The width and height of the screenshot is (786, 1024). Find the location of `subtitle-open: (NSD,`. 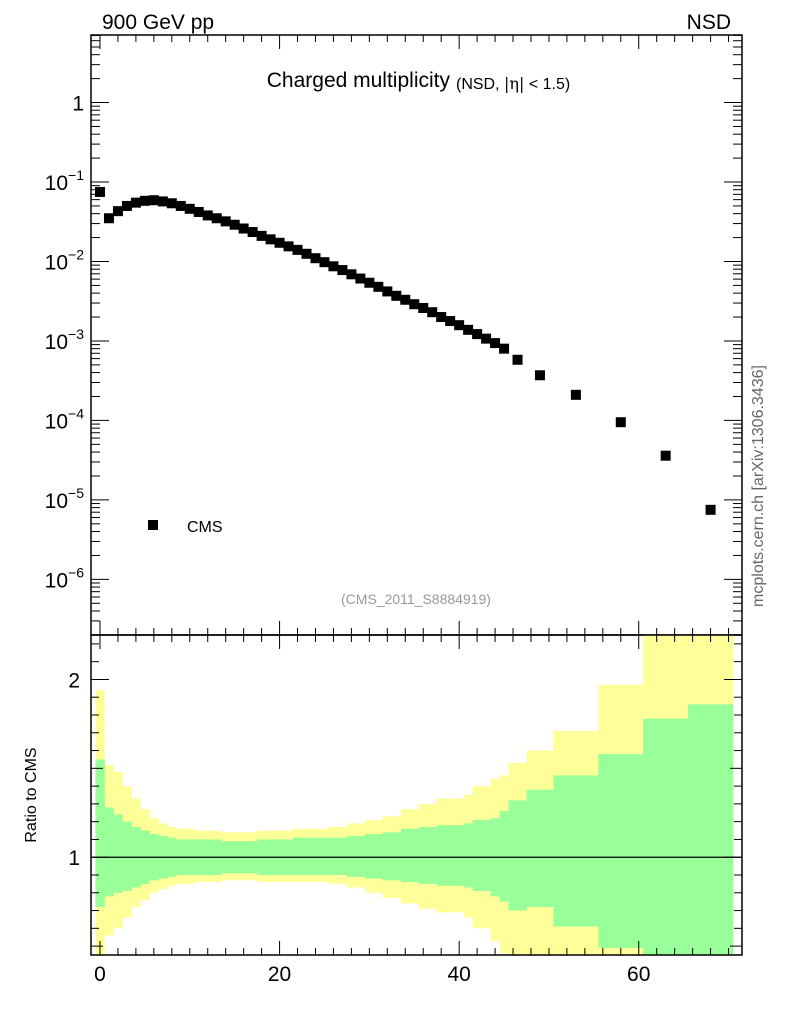

subtitle-open: (NSD, is located at coordinates (480, 84).